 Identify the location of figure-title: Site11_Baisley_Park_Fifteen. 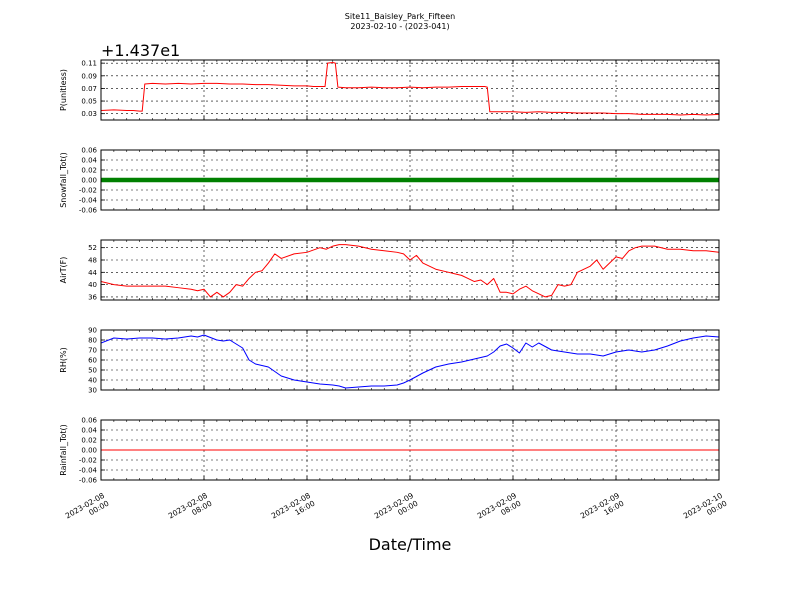
(400, 16).